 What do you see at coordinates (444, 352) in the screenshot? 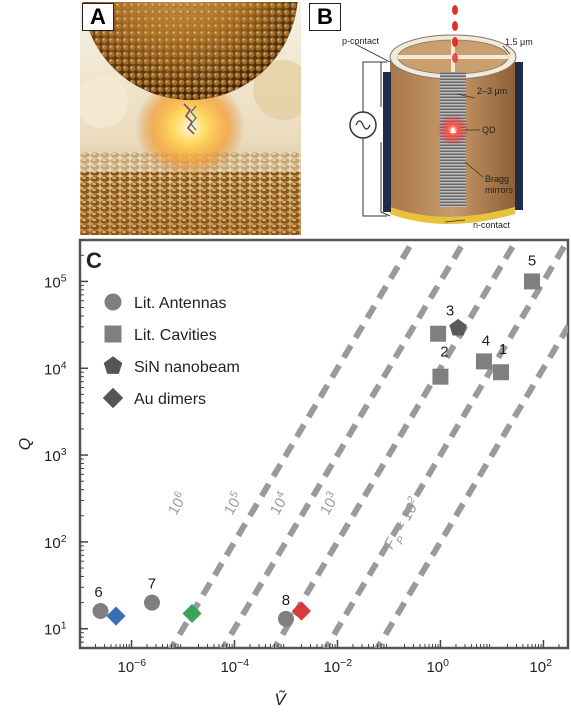
I see `data-point-label: 2` at bounding box center [444, 352].